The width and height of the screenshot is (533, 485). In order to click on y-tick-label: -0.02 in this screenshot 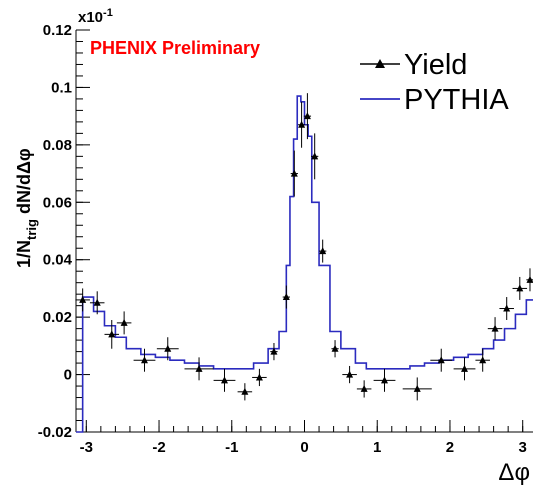, I will do `click(55, 432)`.